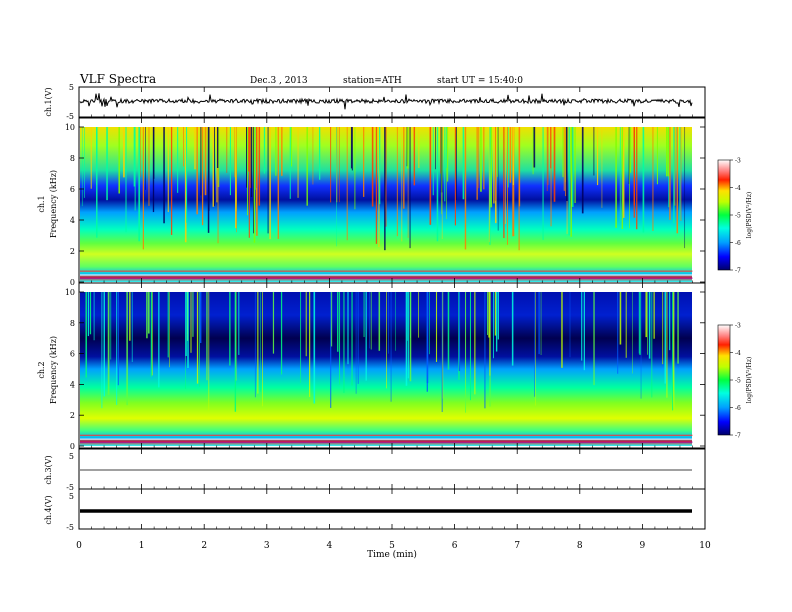  I want to click on ch1-colorbar-ticks: -3 -4 -5 -6 -7, so click(735, 216).